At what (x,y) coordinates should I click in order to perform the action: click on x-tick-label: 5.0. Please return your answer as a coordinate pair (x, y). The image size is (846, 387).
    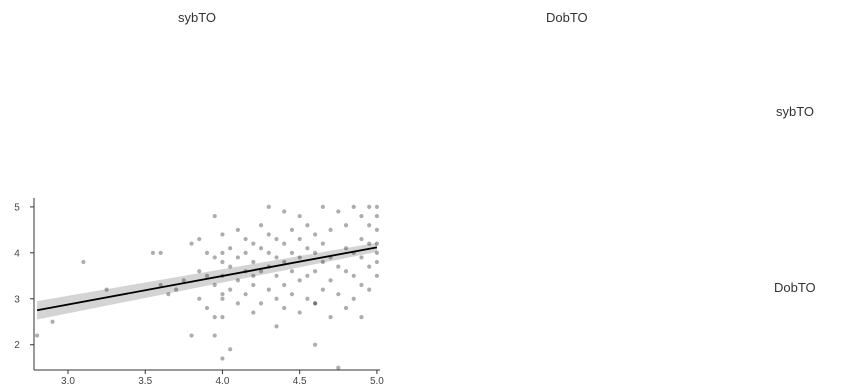
    Looking at the image, I should click on (377, 381).